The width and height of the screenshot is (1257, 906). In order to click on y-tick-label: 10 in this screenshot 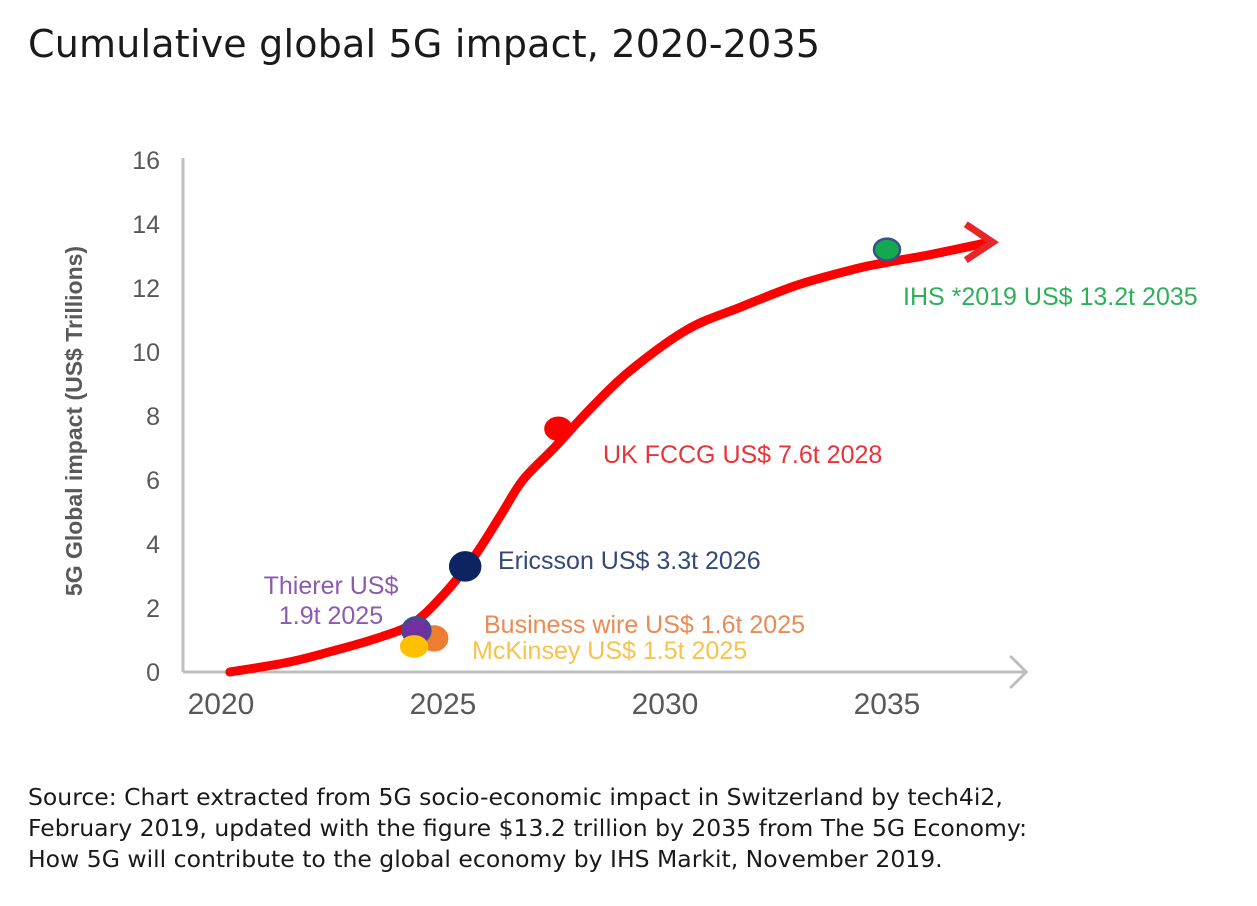, I will do `click(146, 353)`.